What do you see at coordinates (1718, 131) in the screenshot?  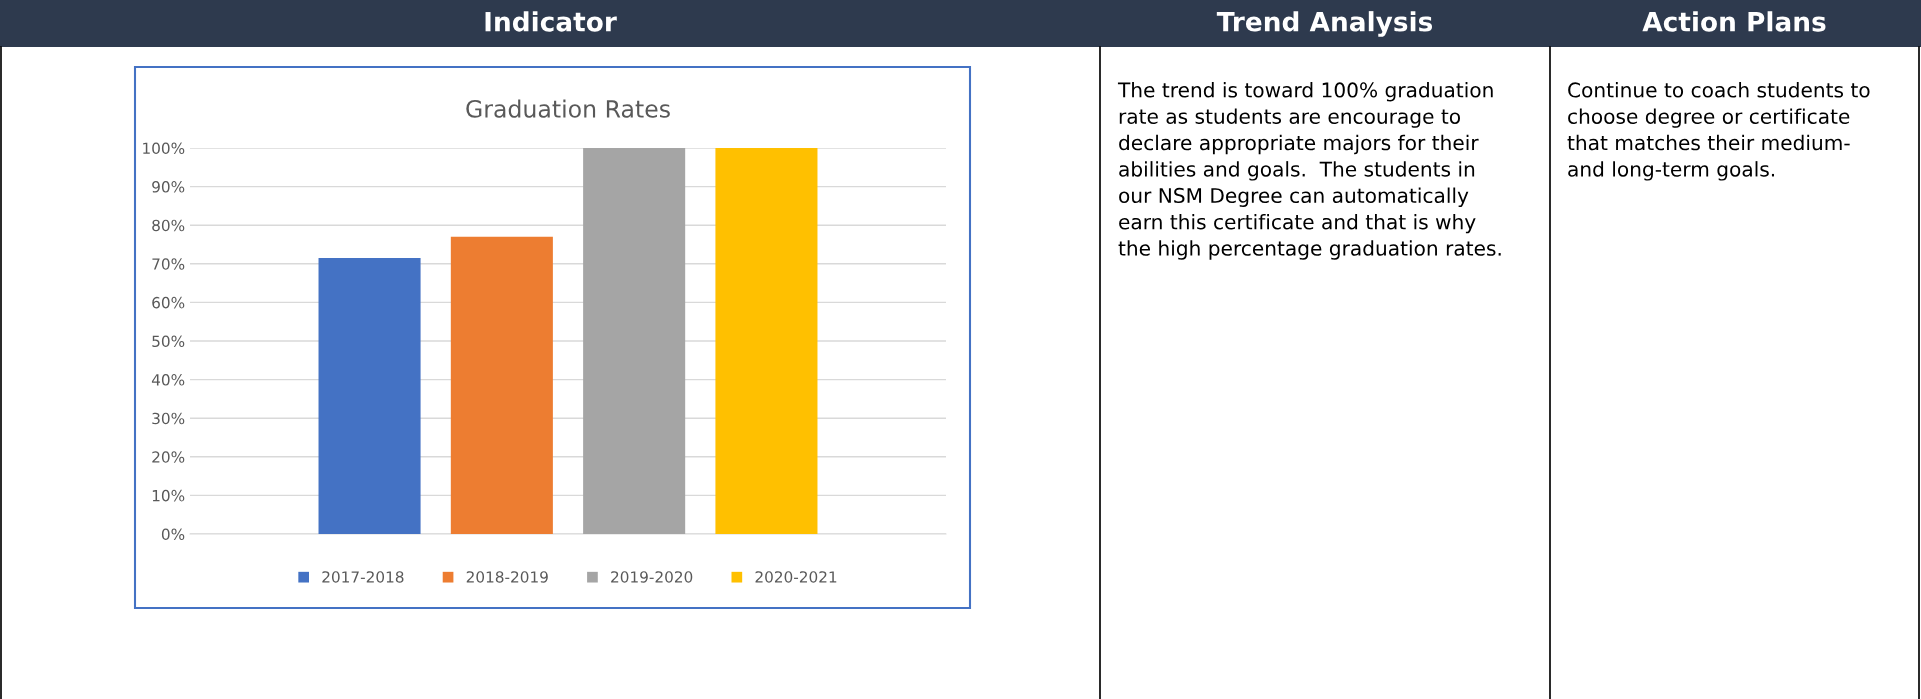 I see `text: Continue to coach students to choose degree or certificate that matches their medium- and long-term goals.` at bounding box center [1718, 131].